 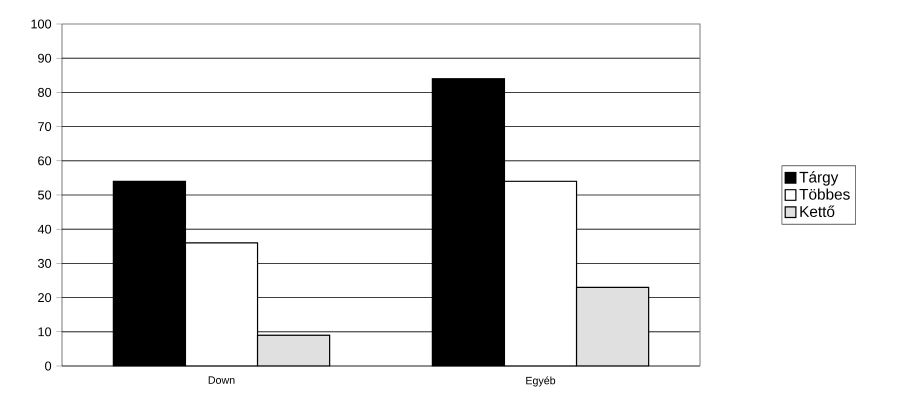 What do you see at coordinates (41, 24) in the screenshot?
I see `y-tick-label: 100` at bounding box center [41, 24].